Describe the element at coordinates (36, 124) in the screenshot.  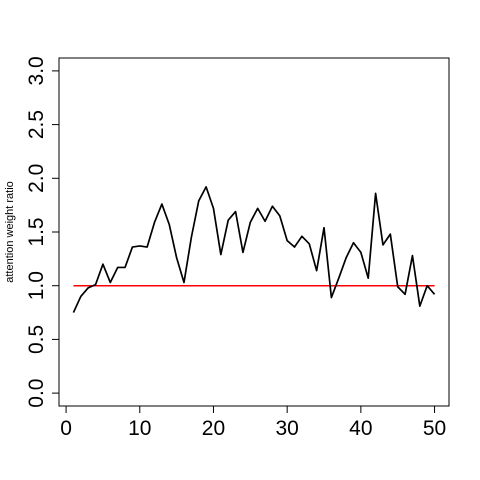
I see `y-tick-label: 2.5` at that location.